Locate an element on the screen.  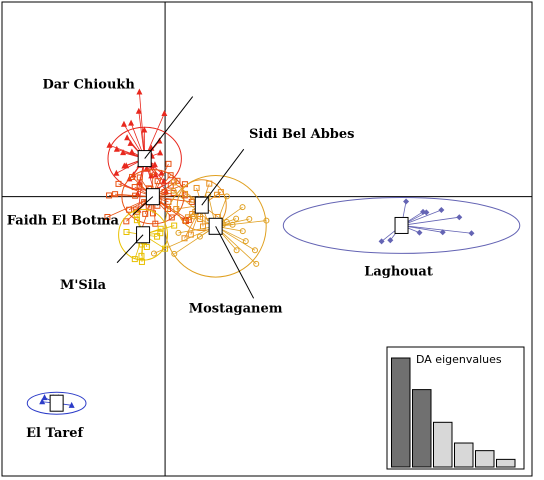
eigenvalues-title: DA eigenvalues is located at coordinates (459, 359).